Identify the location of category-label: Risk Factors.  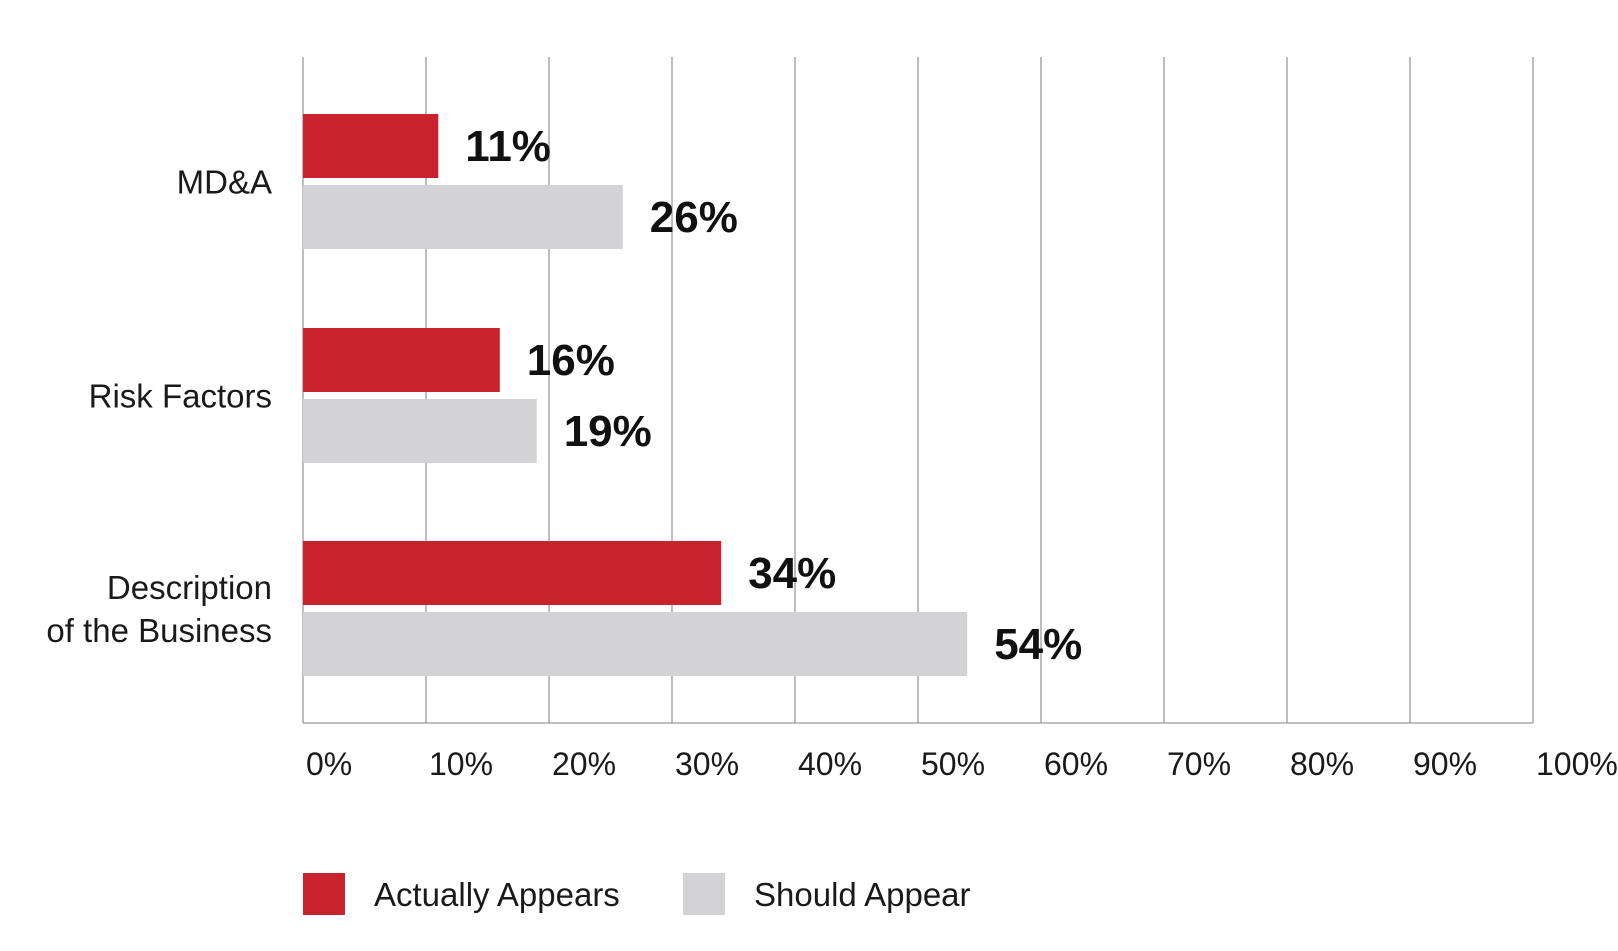
(180, 396).